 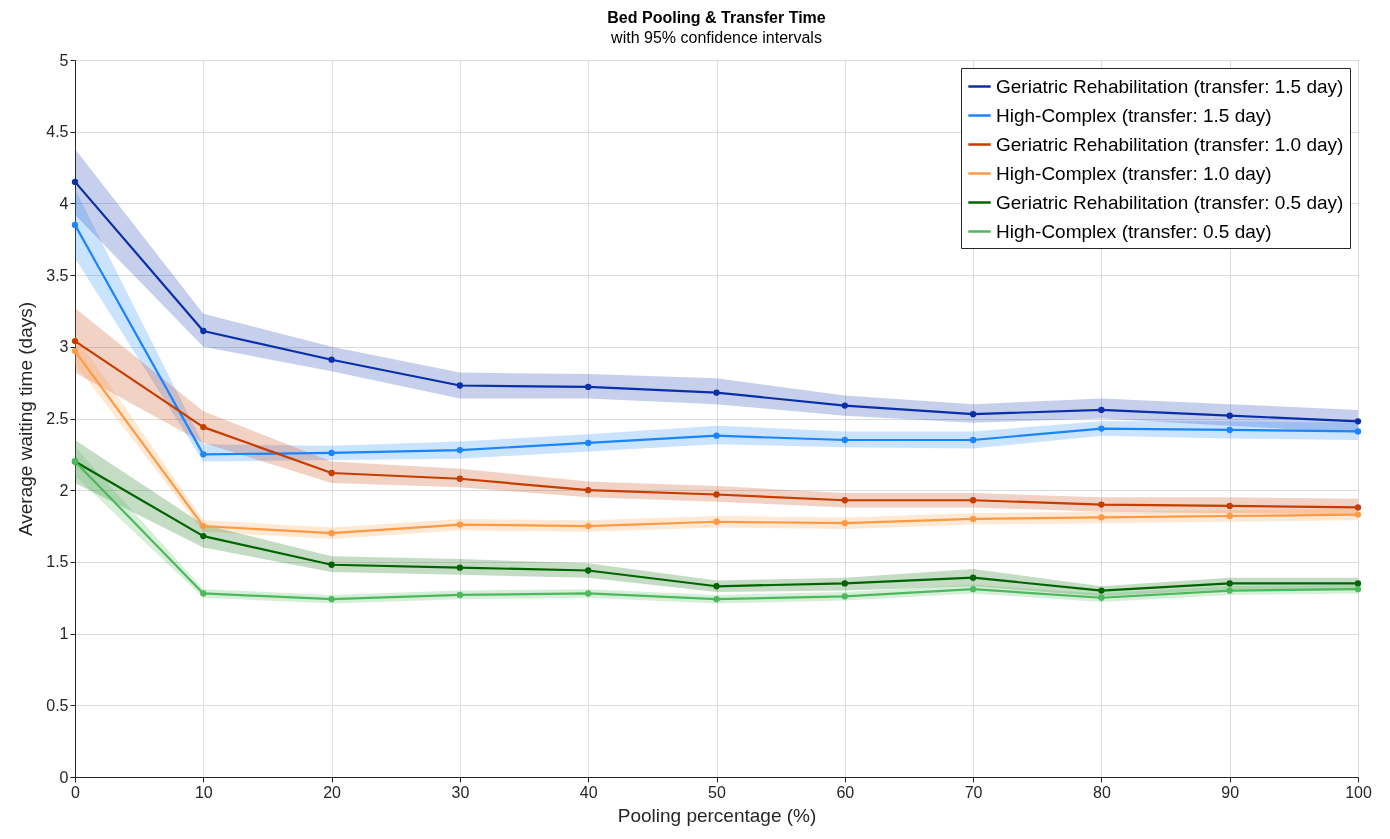 What do you see at coordinates (64, 634) in the screenshot?
I see `y-tick-label: 1` at bounding box center [64, 634].